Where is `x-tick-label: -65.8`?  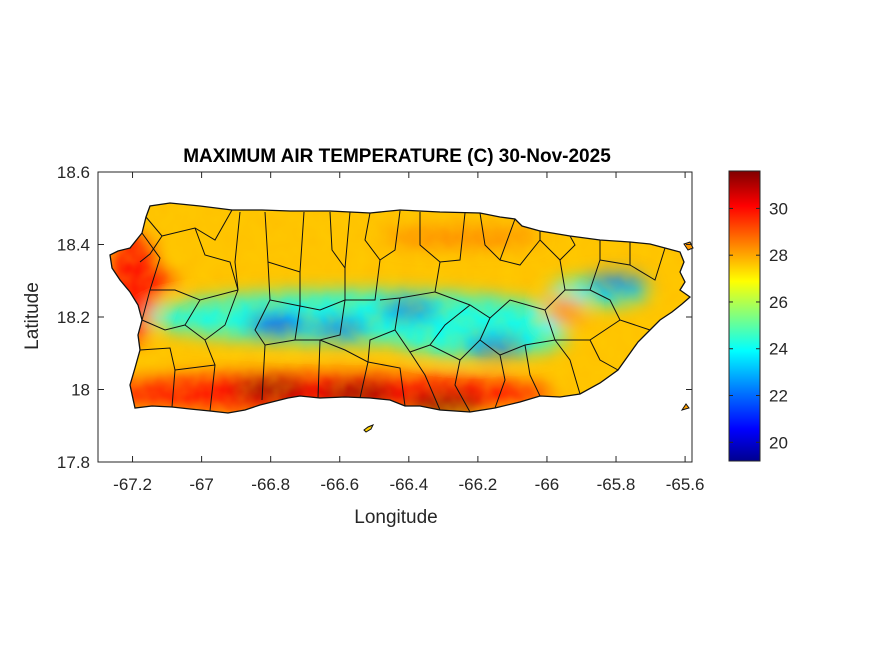 x-tick-label: -65.8 is located at coordinates (616, 484).